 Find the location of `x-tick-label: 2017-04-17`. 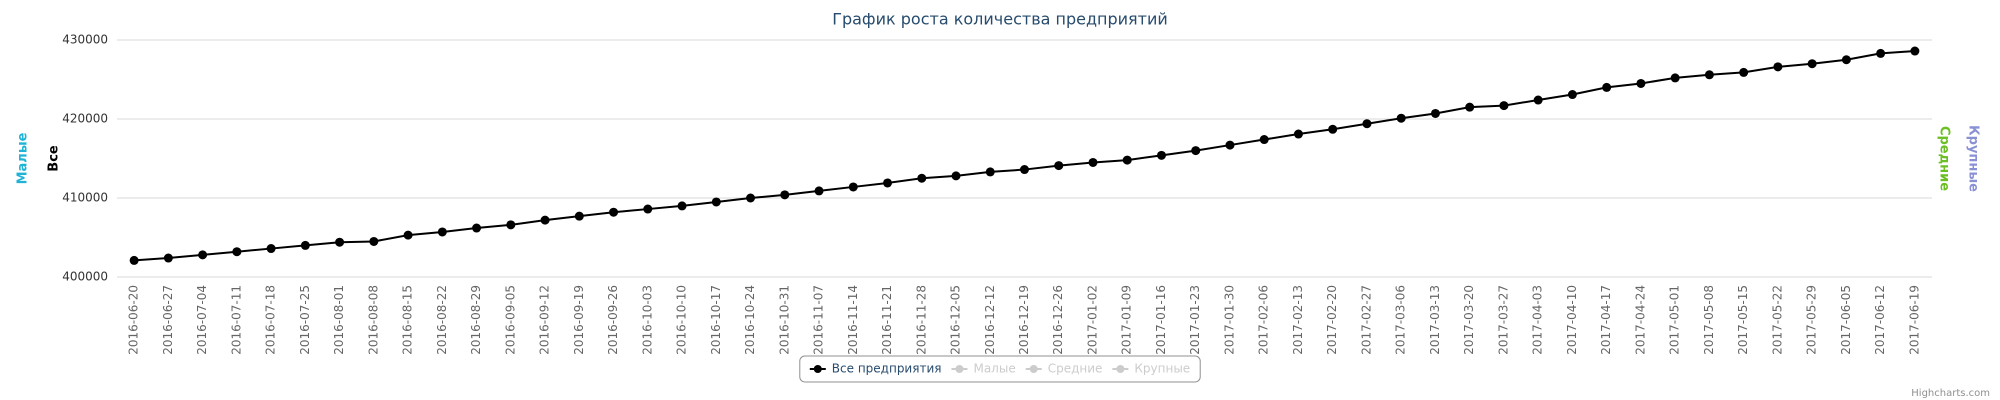

x-tick-label: 2017-04-17 is located at coordinates (1606, 320).